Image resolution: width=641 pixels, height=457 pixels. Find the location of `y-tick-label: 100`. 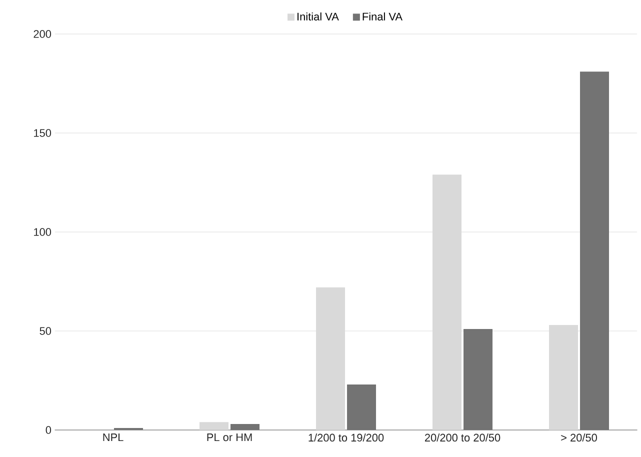

y-tick-label: 100 is located at coordinates (43, 232).